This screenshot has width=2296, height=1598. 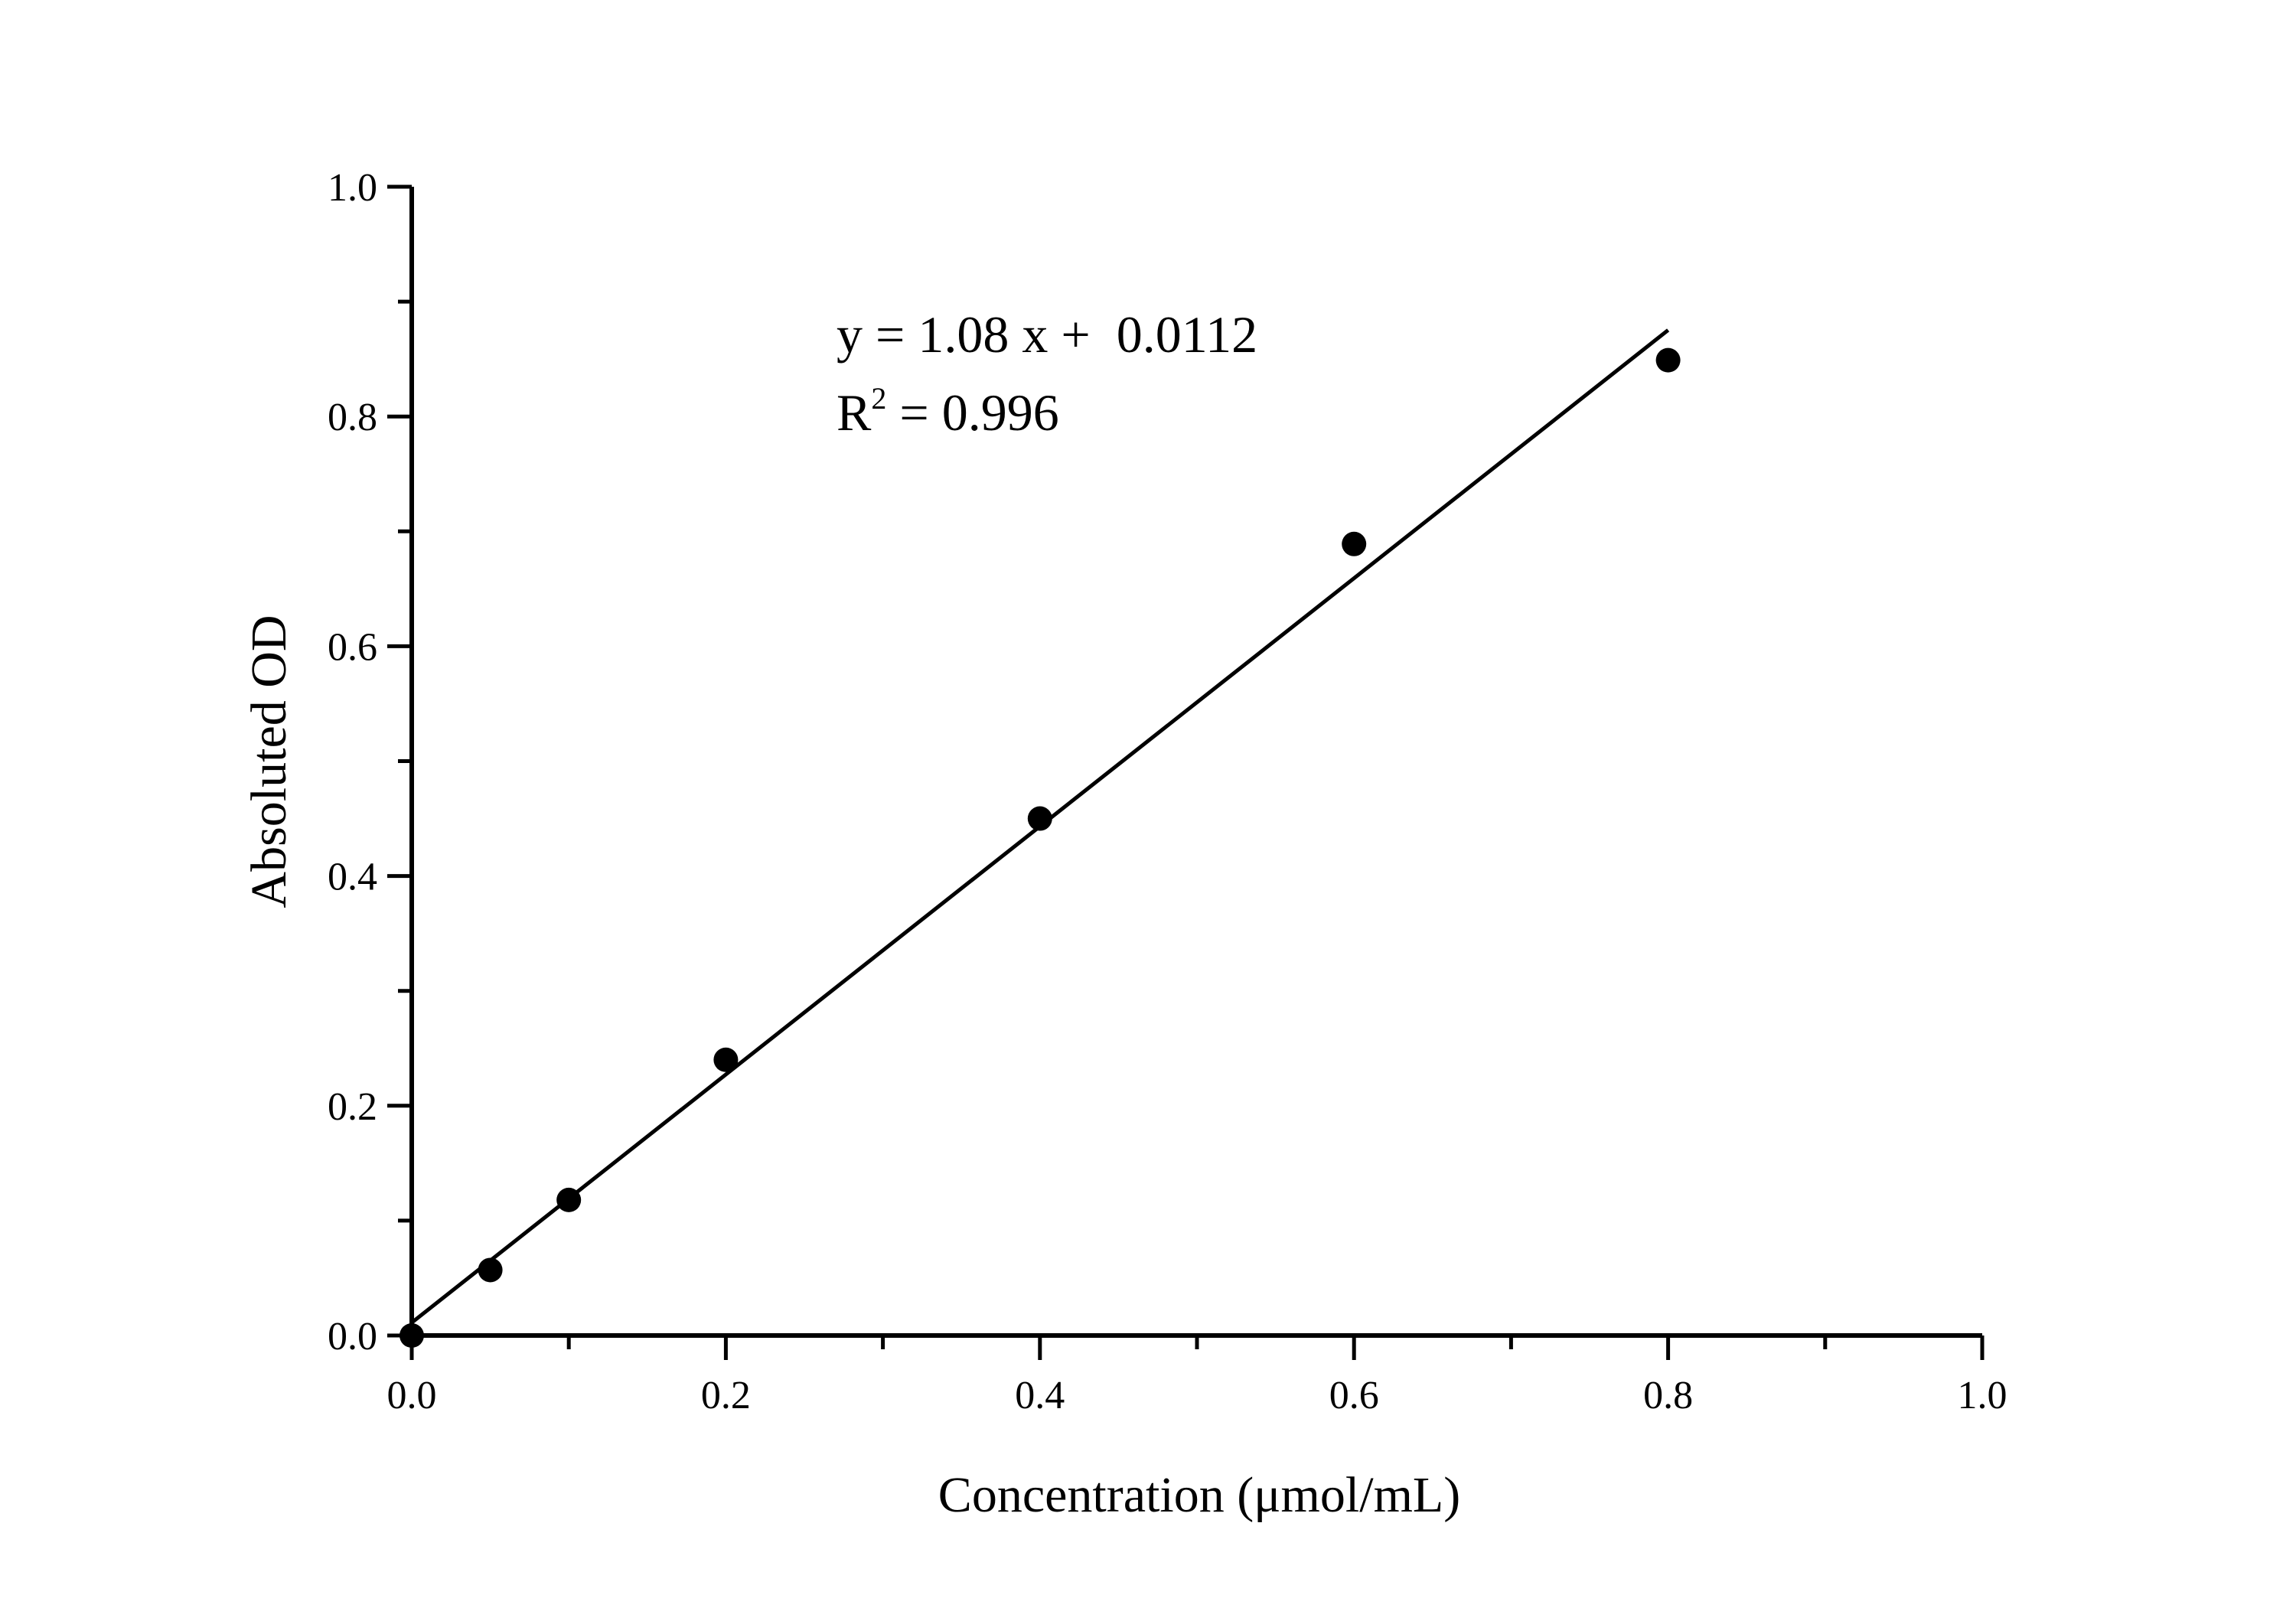 I want to click on y-axis-label: Absoluted OD, so click(x=269, y=762).